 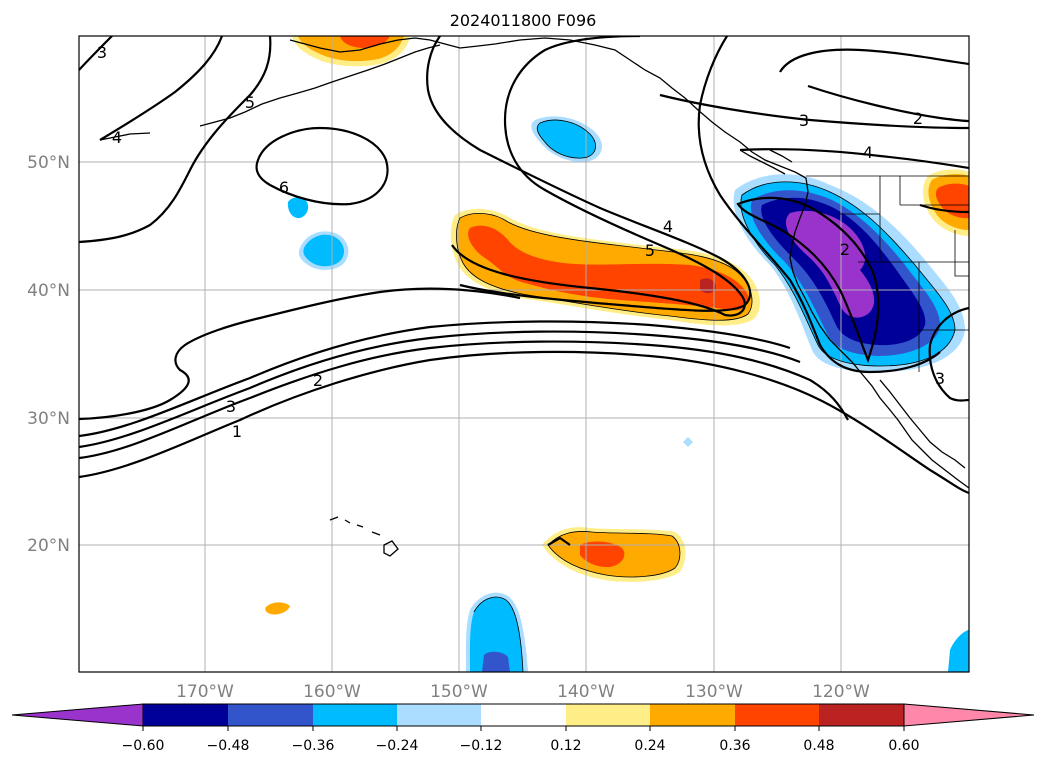 What do you see at coordinates (734, 746) in the screenshot?
I see `colorbar-tick-label: 0.36` at bounding box center [734, 746].